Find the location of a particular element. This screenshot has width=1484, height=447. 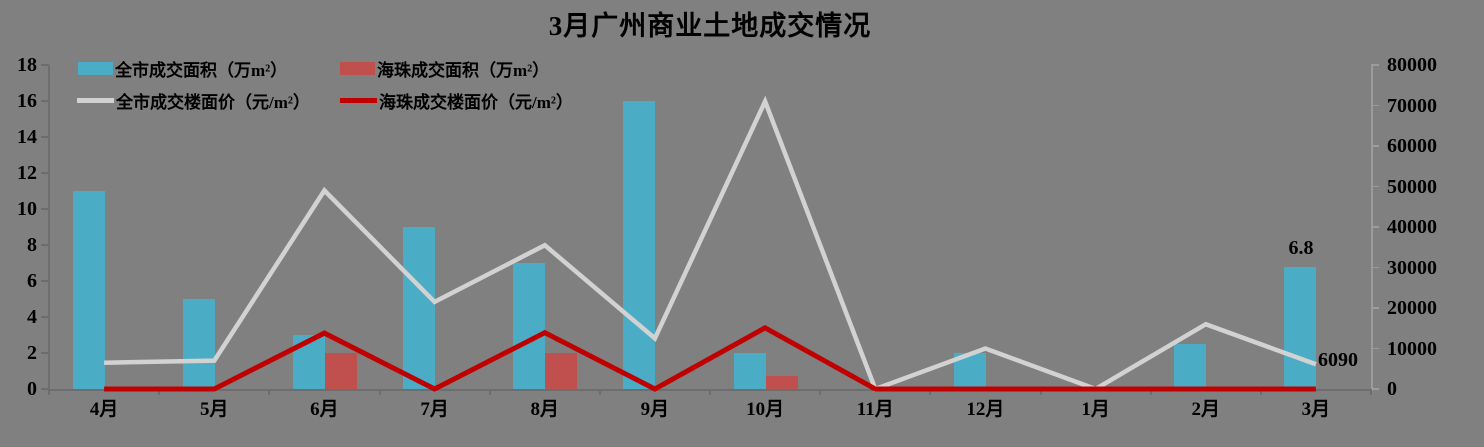

y-axis-right-tick-label: 70000 is located at coordinates (1412, 105).